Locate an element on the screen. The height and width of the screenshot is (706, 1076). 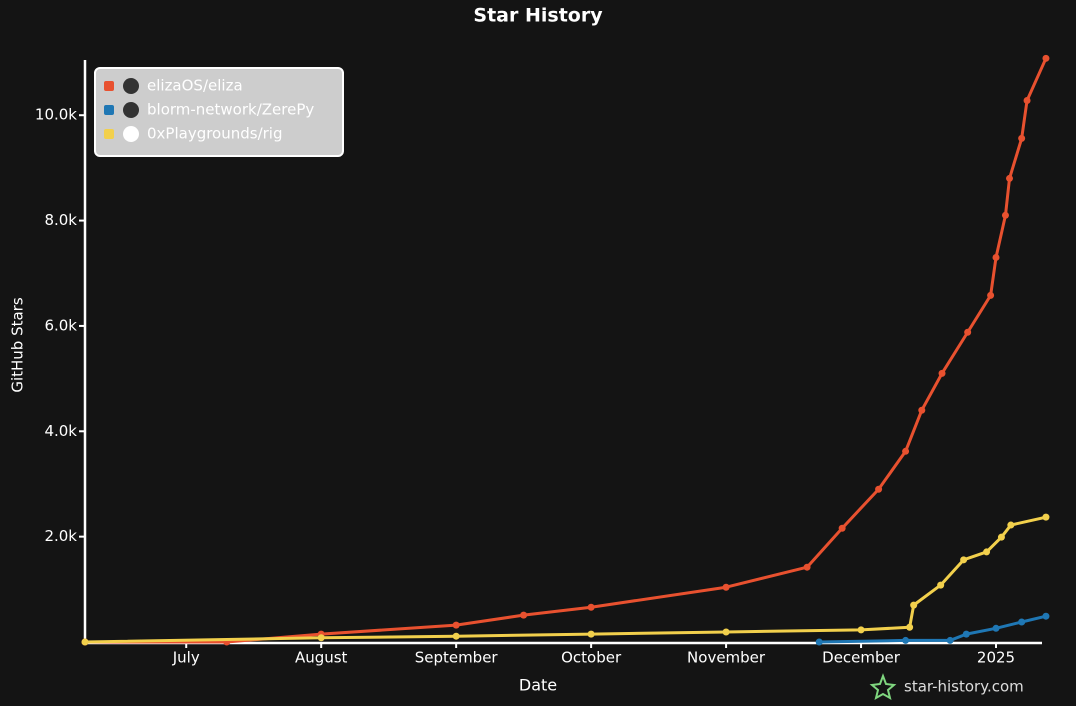
legend-box is located at coordinates (219, 112).